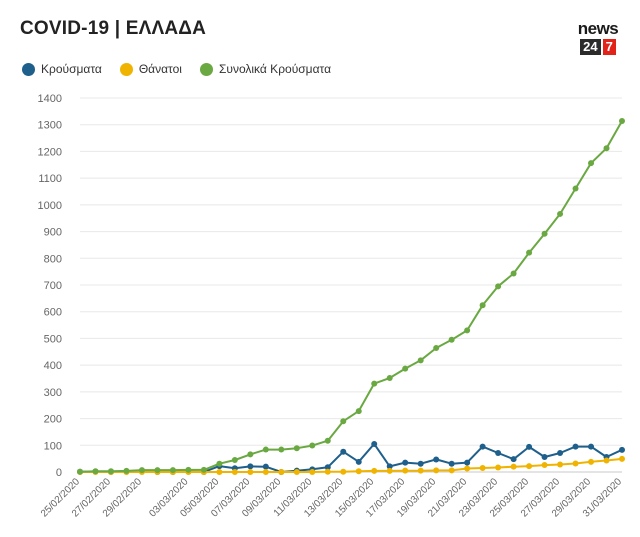 This screenshot has width=640, height=537. Describe the element at coordinates (206, 69) in the screenshot. I see `legend-swatch-total-cases` at that location.